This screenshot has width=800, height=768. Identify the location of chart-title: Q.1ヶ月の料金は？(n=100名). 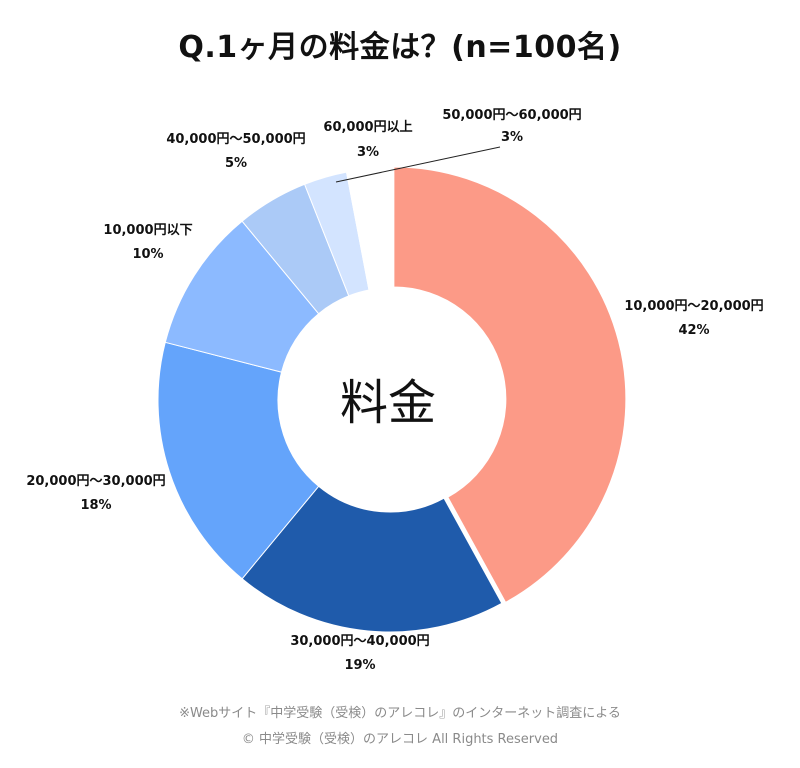
(400, 47).